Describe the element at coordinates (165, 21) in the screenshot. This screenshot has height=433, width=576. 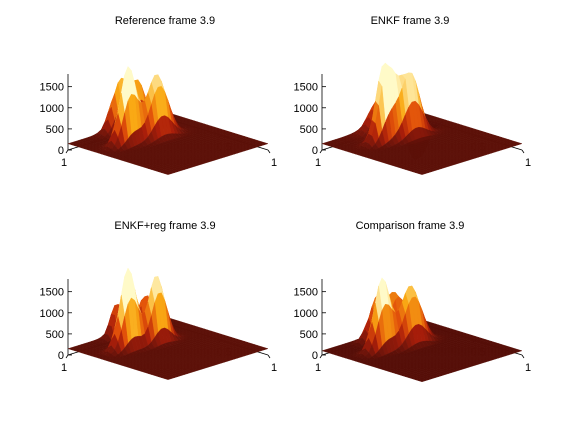
I see `subplot-title: Reference frame 3.9` at that location.